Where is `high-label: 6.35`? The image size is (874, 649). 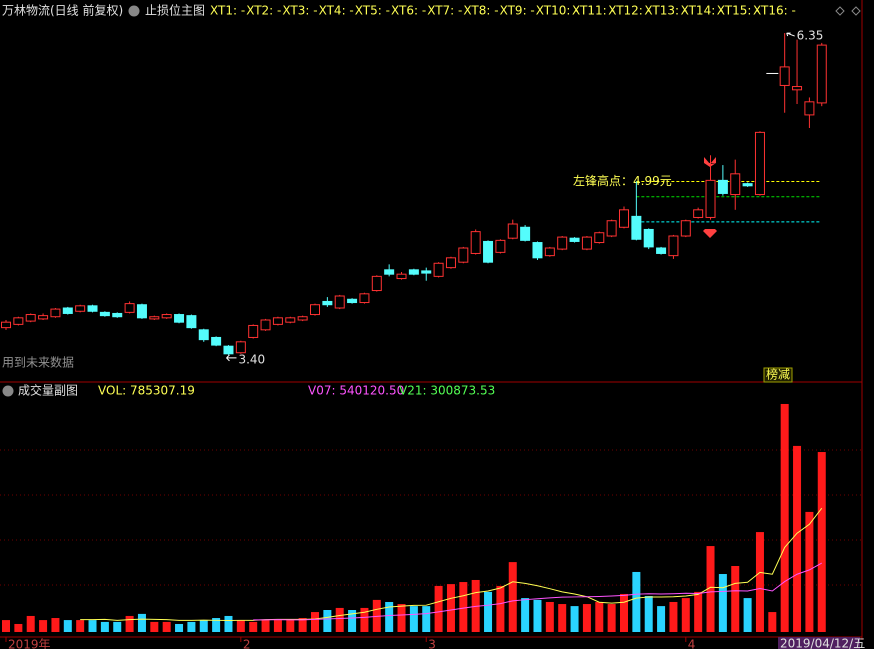
high-label: 6.35 is located at coordinates (810, 36).